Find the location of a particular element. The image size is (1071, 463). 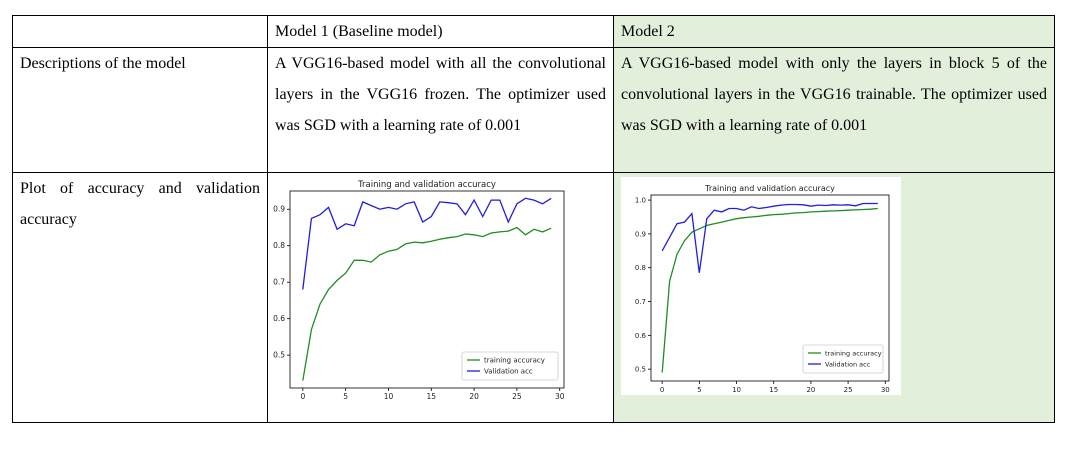

y-tick-label: 1.0 is located at coordinates (640, 201).